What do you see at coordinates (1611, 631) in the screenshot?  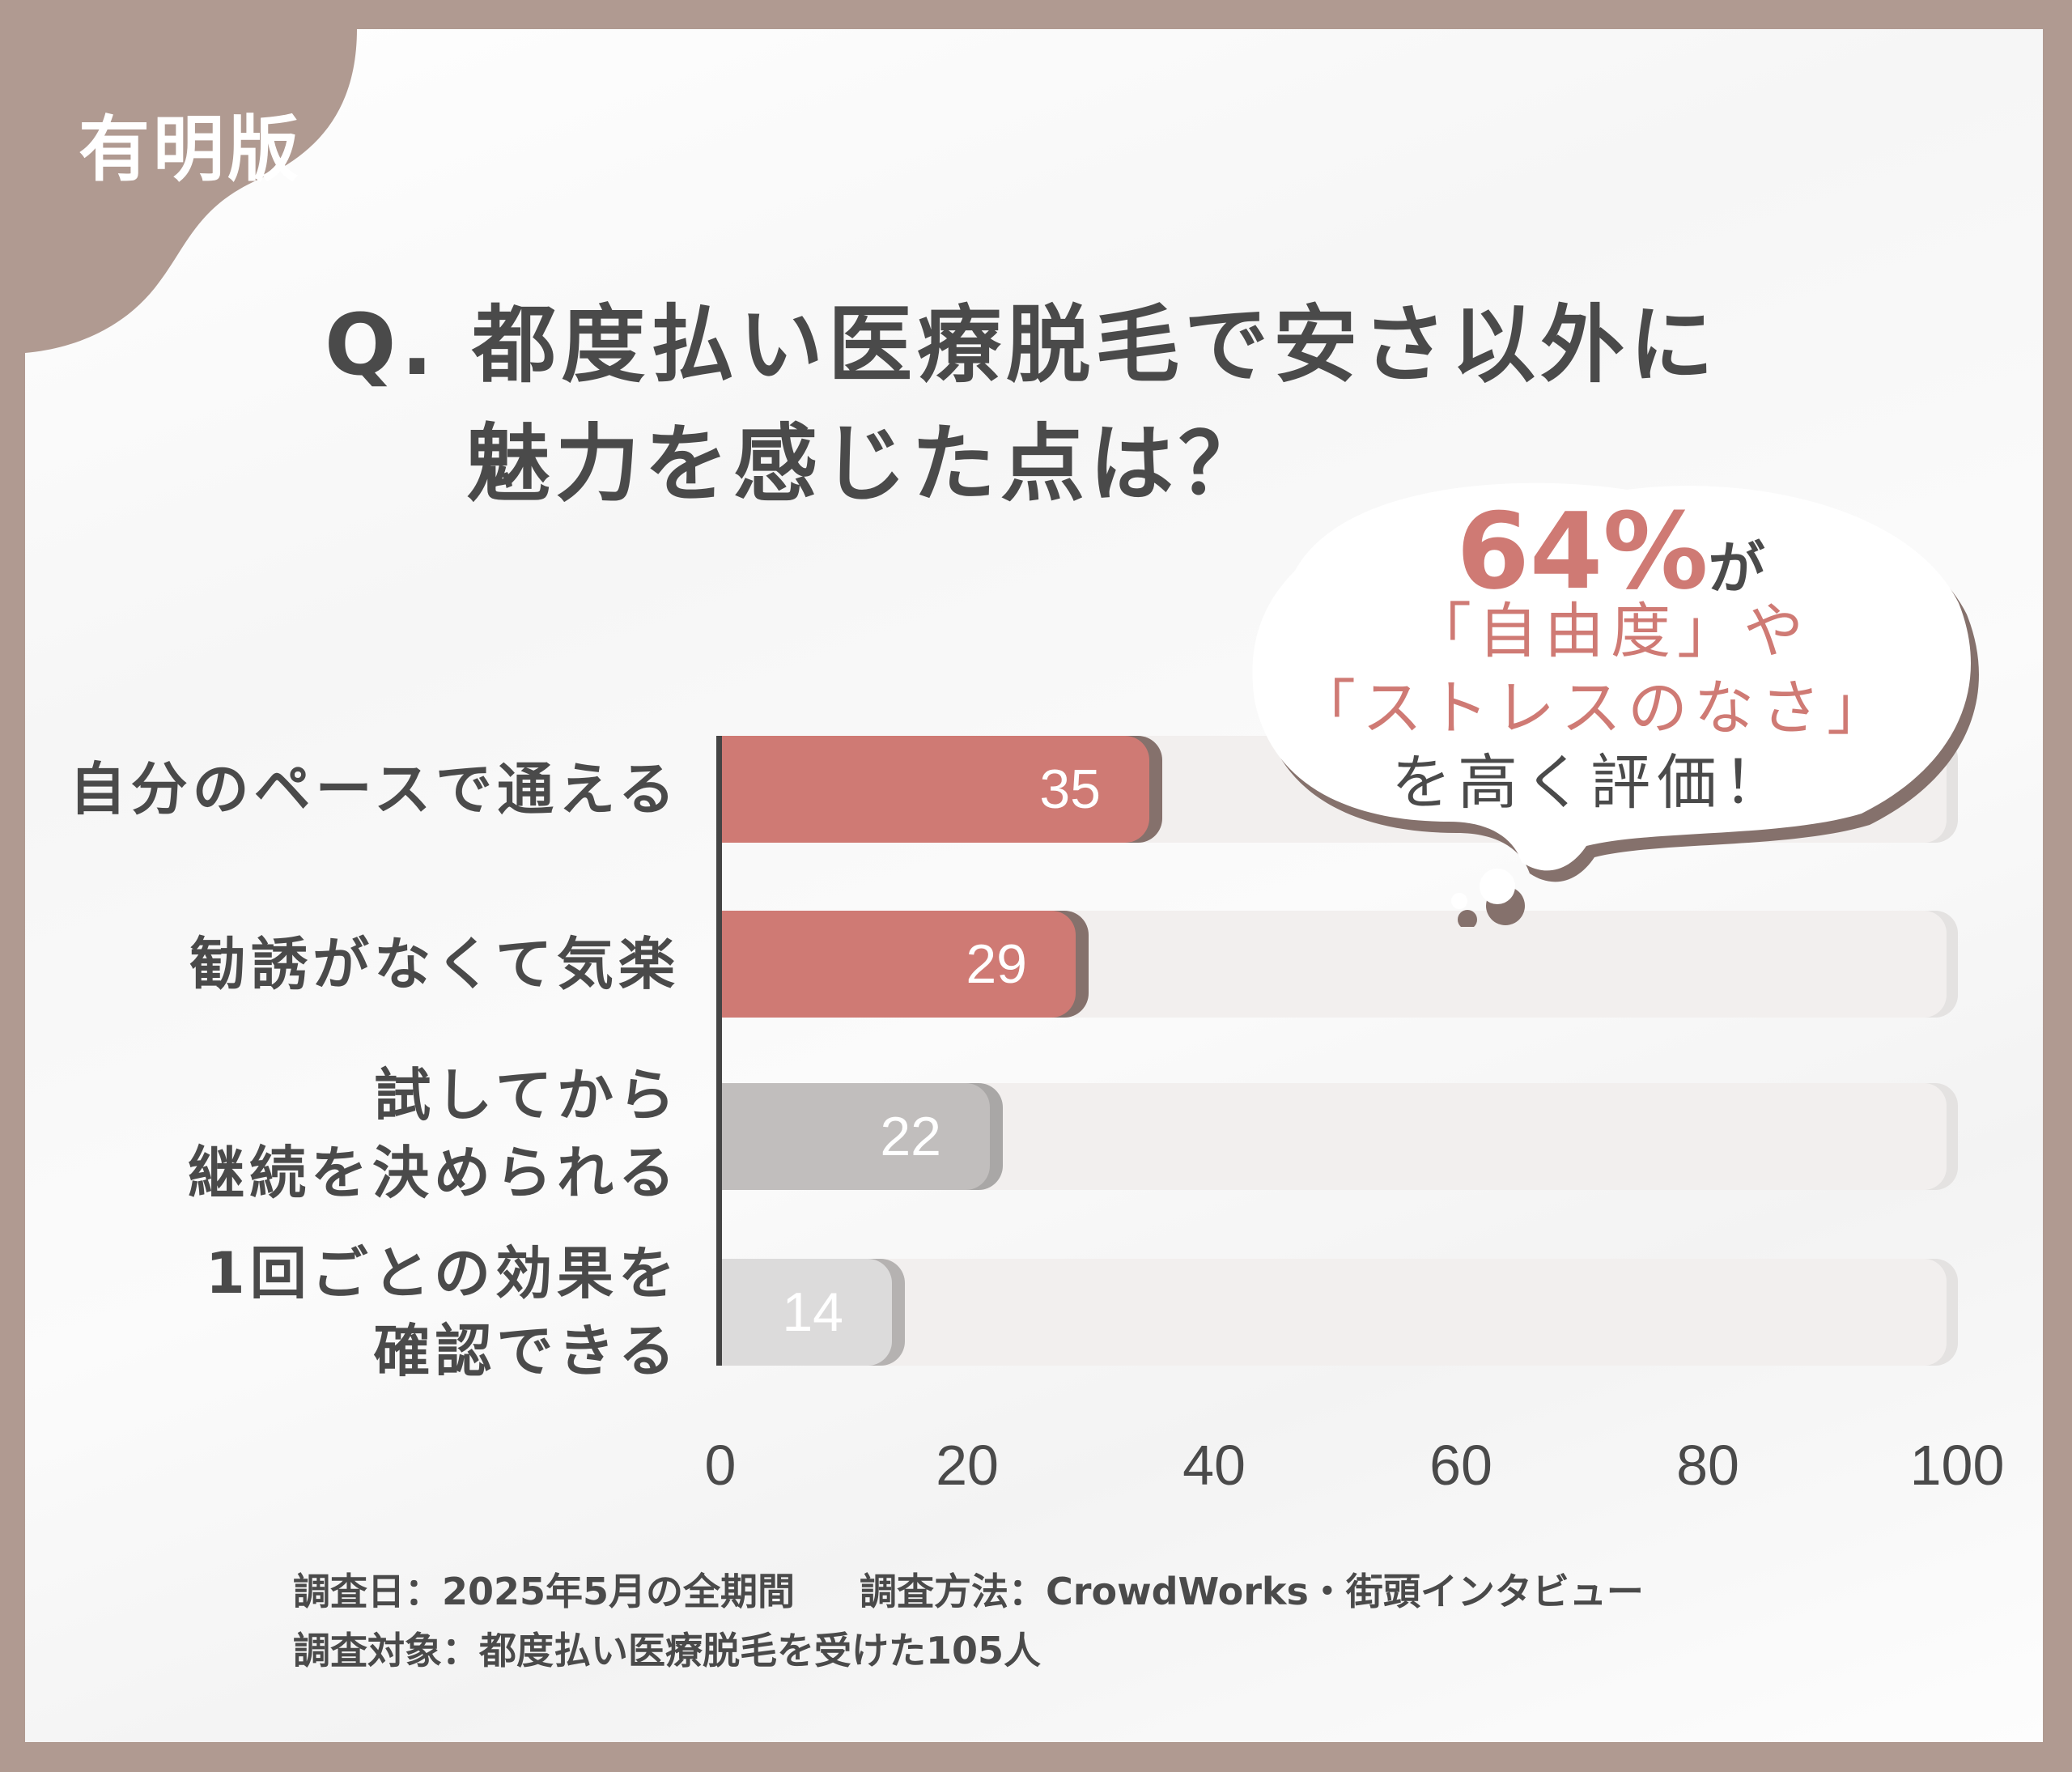 I see `callout-line2: 「自由度」や` at bounding box center [1611, 631].